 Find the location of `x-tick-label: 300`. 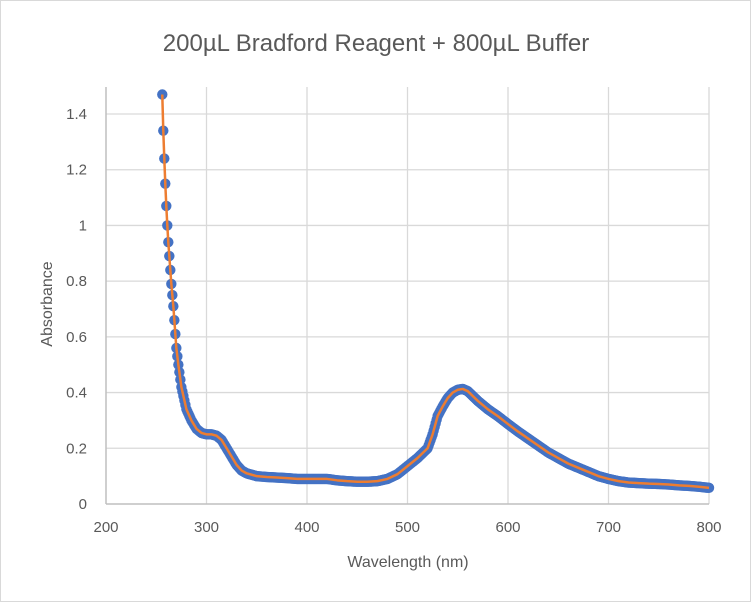

x-tick-label: 300 is located at coordinates (206, 527).